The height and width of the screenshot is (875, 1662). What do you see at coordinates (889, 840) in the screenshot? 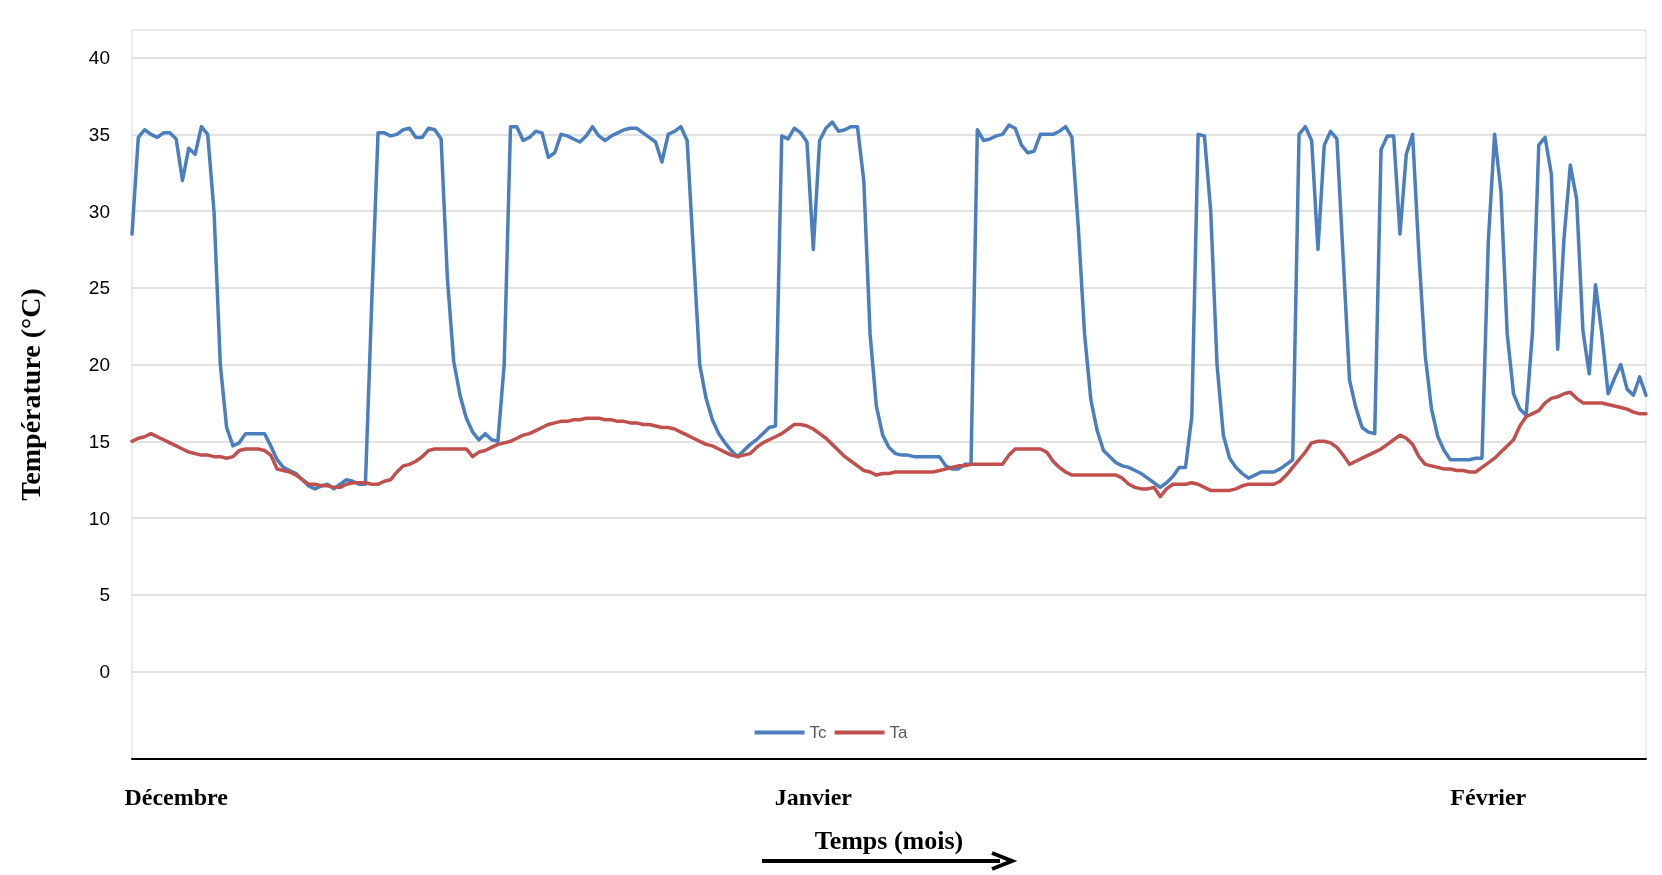
I see `x-axis-title: Temps (mois)` at bounding box center [889, 840].